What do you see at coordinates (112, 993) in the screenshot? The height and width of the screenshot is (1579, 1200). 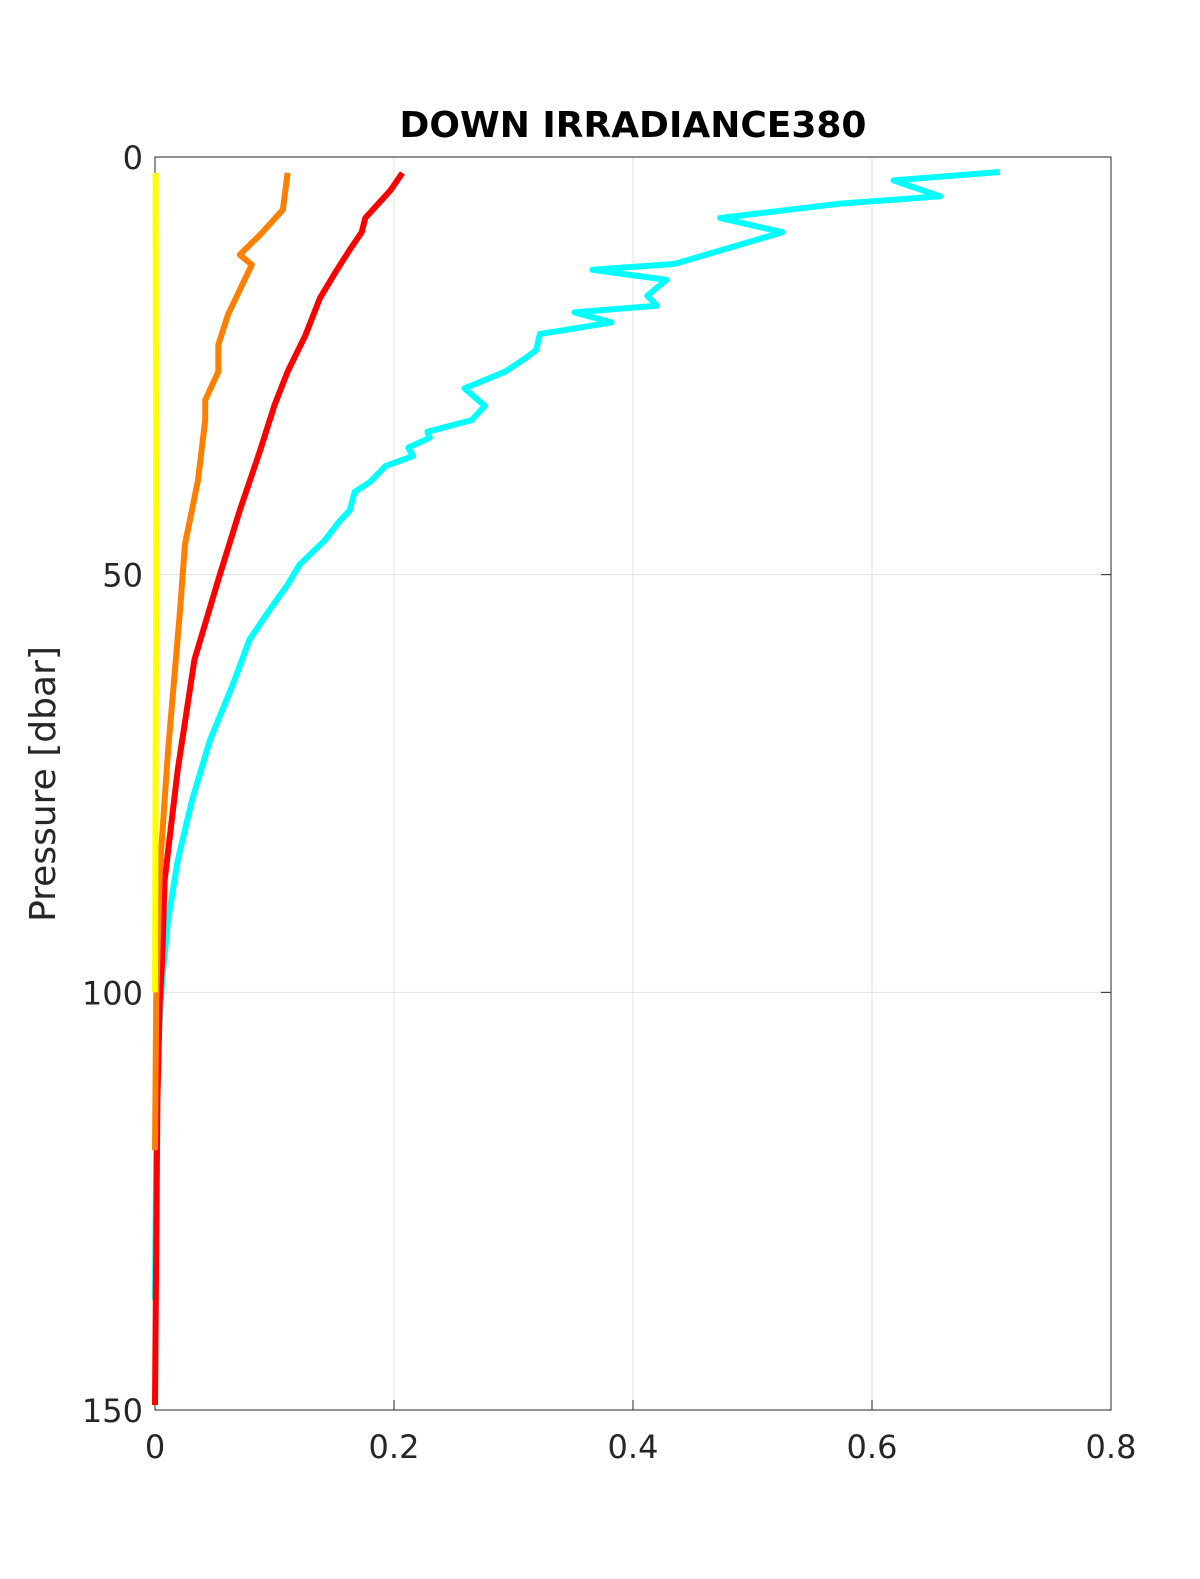 I see `y-tick-label: 100` at bounding box center [112, 993].